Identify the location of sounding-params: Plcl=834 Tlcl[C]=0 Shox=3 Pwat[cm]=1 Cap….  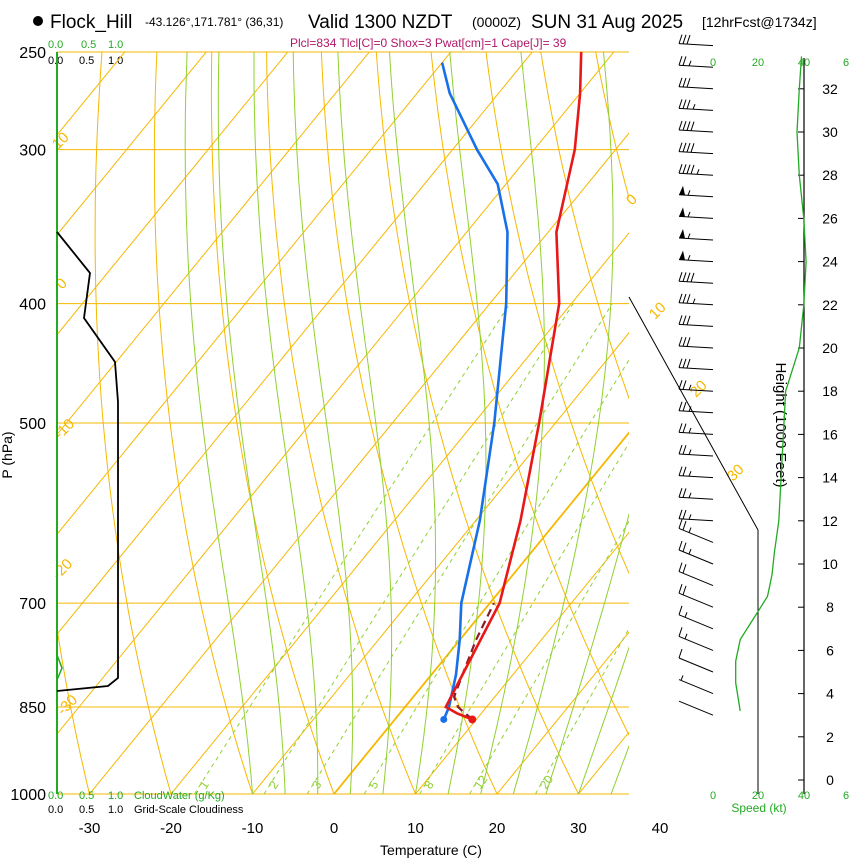
(428, 43).